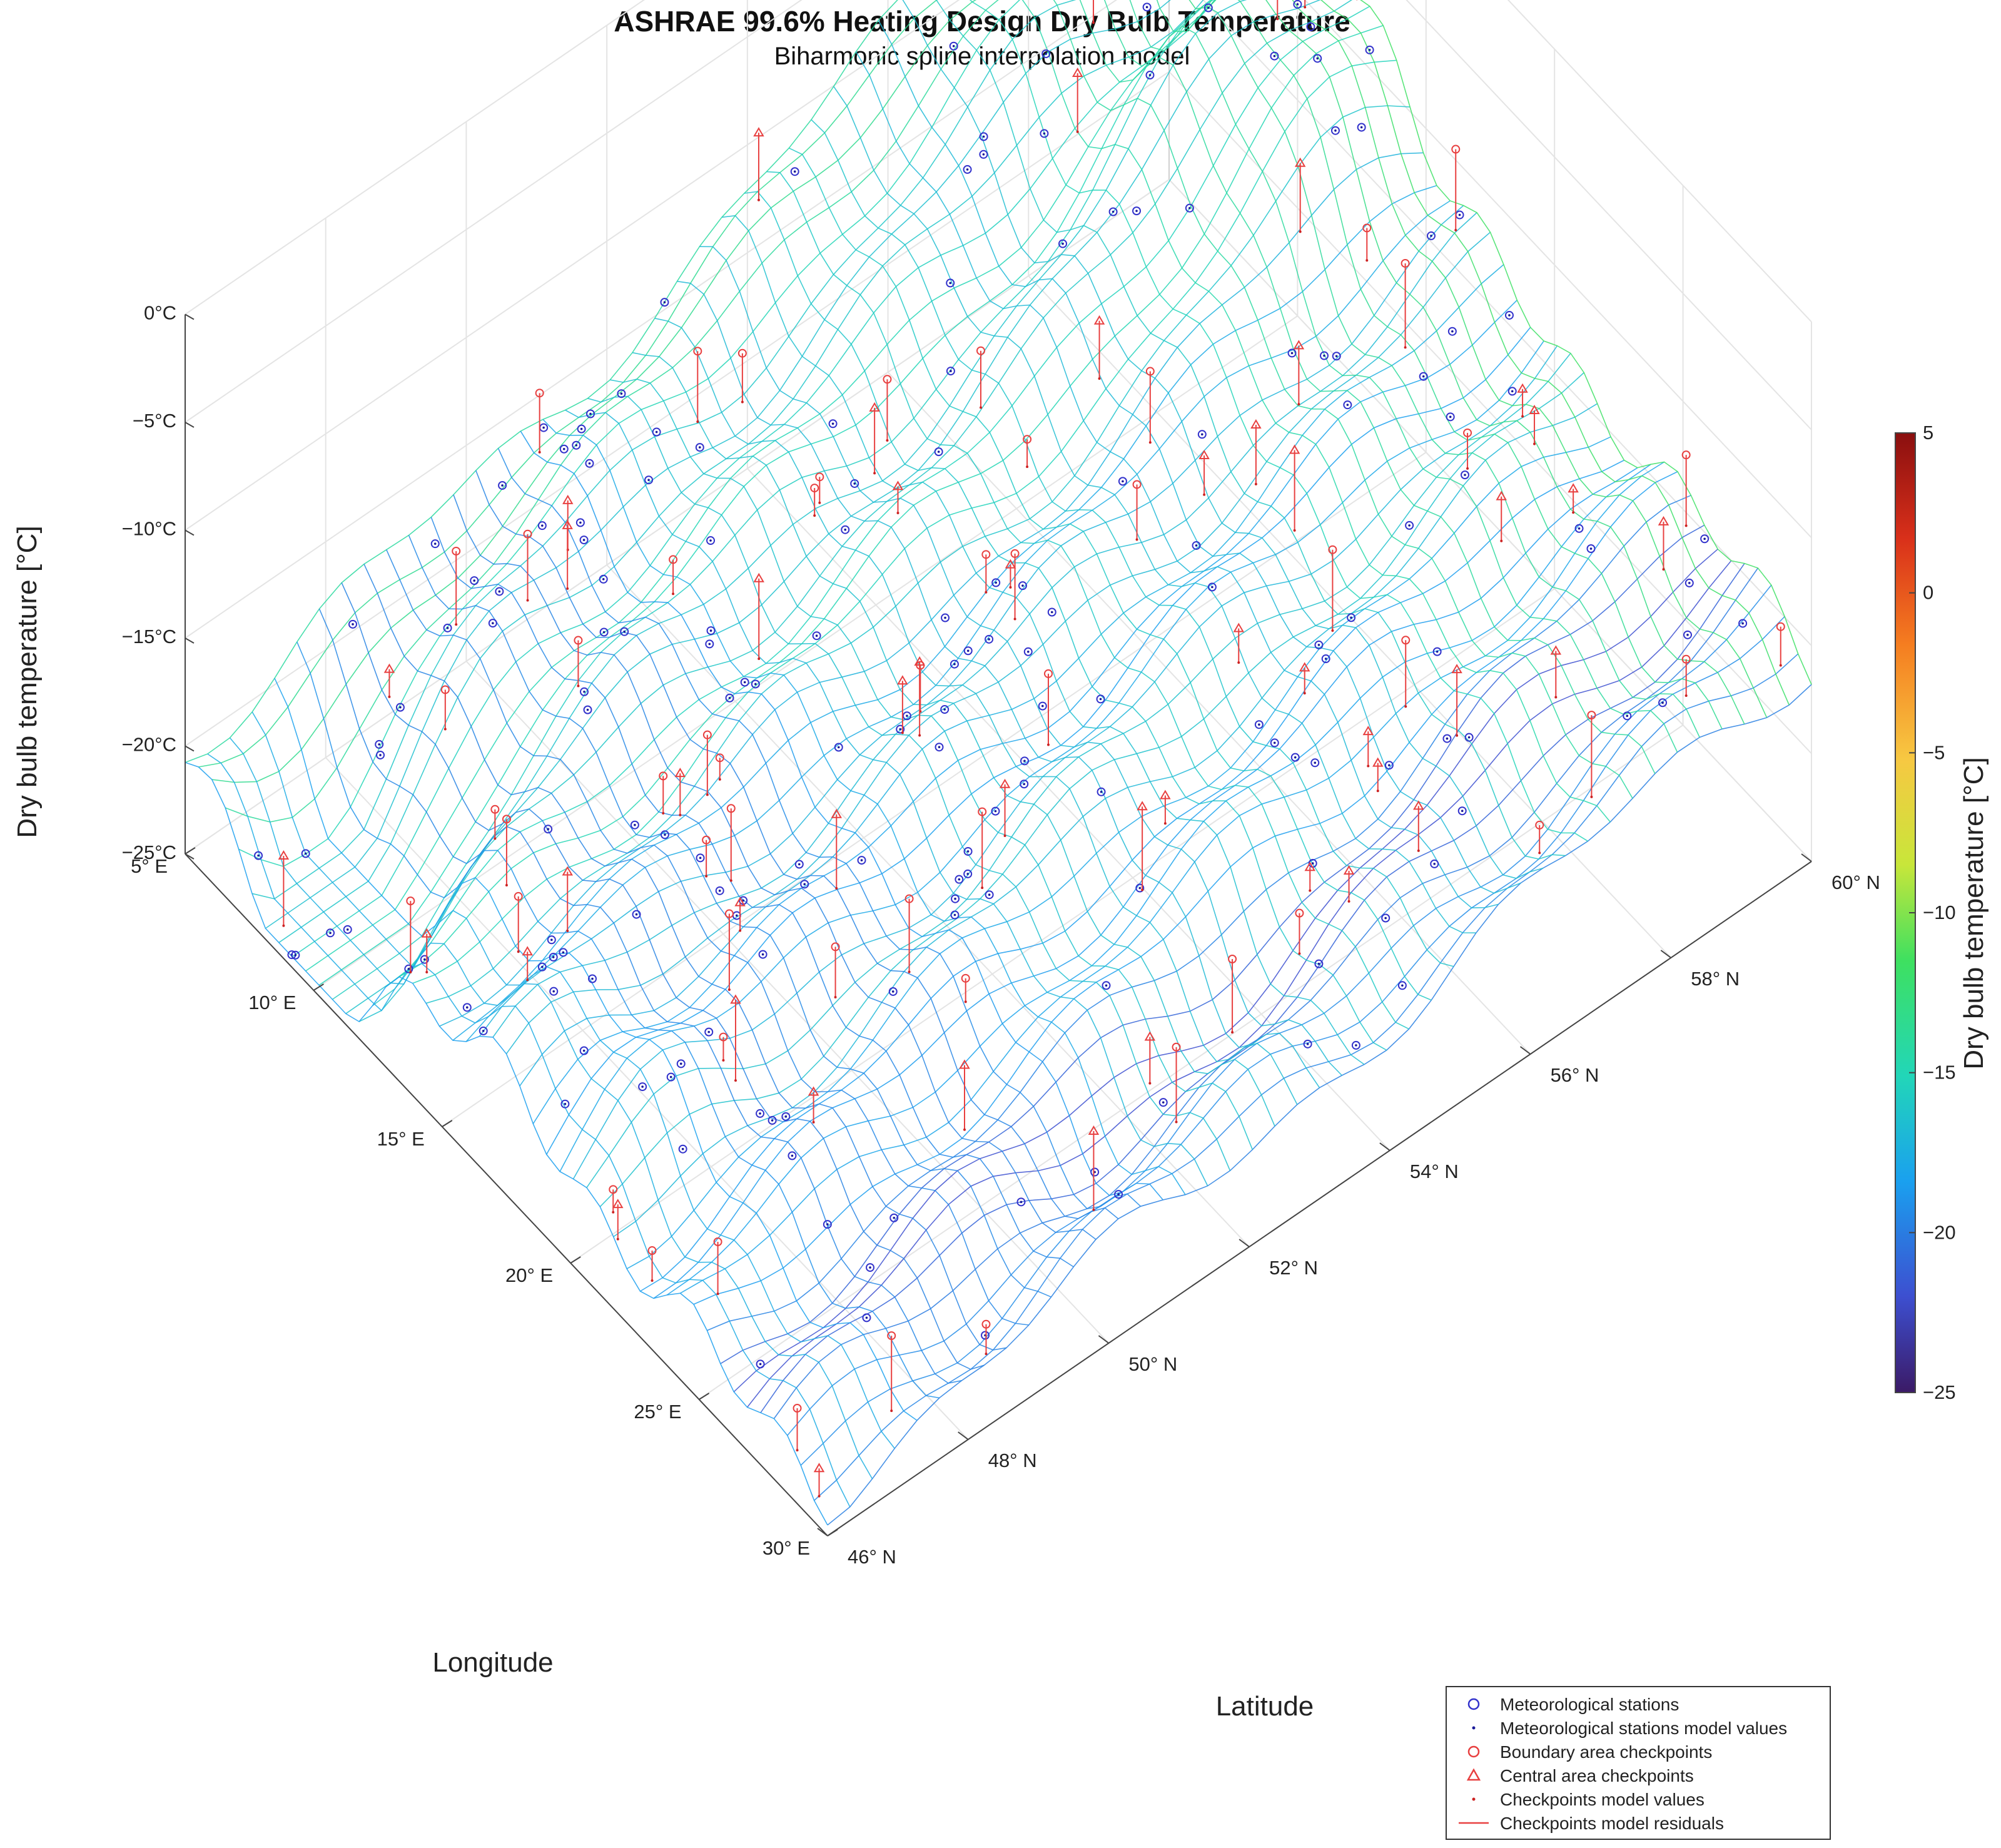 The image size is (2001, 1848). I want to click on colorbar-tick-label: −25, so click(1939, 1392).